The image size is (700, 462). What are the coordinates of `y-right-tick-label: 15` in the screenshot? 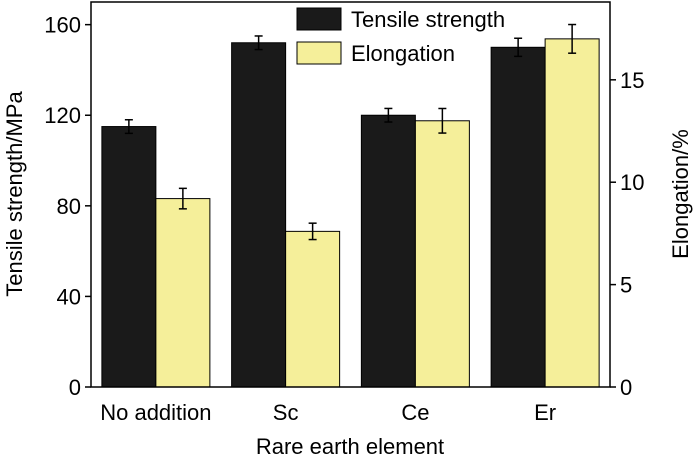 It's located at (632, 80).